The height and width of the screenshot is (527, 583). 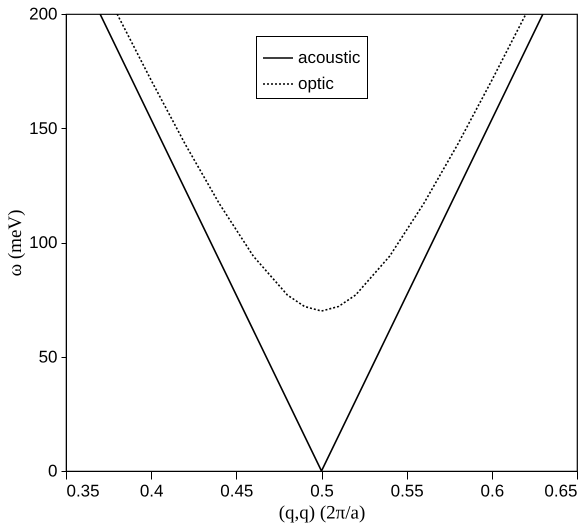 I want to click on x-tick-label: 0.5, so click(x=322, y=491).